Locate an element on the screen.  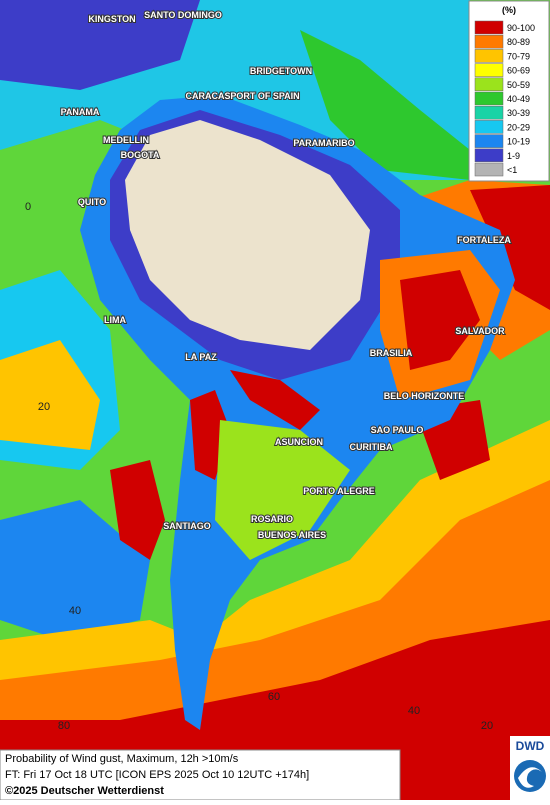
city-label: BUENOS AIRES is located at coordinates (292, 535).